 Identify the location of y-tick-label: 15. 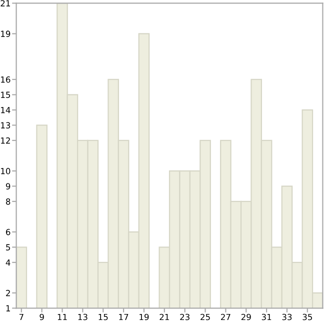
(5, 95).